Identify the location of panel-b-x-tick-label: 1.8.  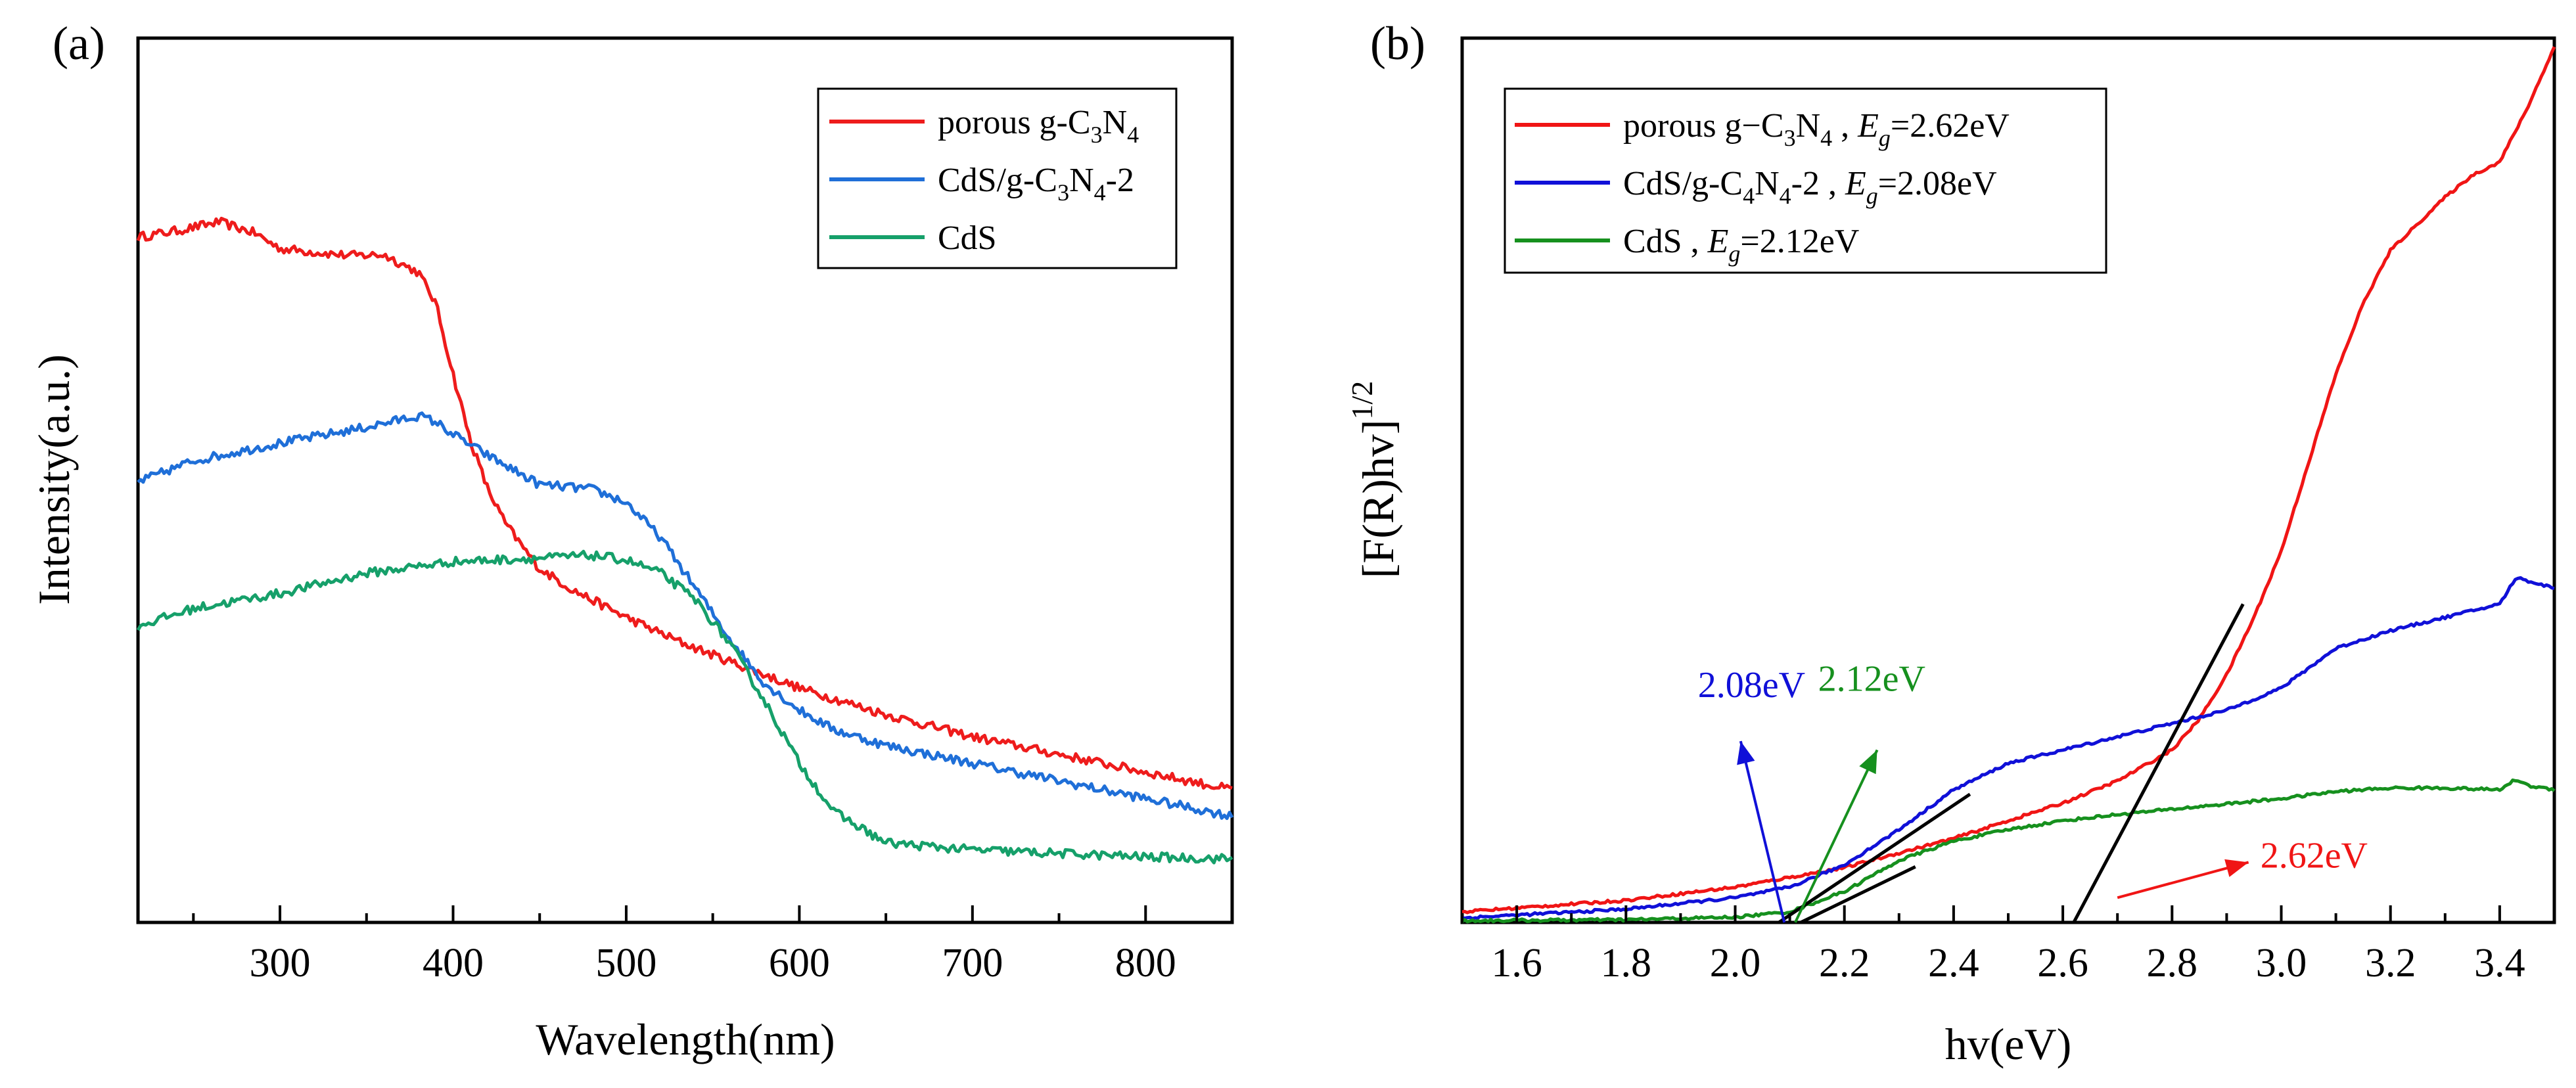
(1626, 963).